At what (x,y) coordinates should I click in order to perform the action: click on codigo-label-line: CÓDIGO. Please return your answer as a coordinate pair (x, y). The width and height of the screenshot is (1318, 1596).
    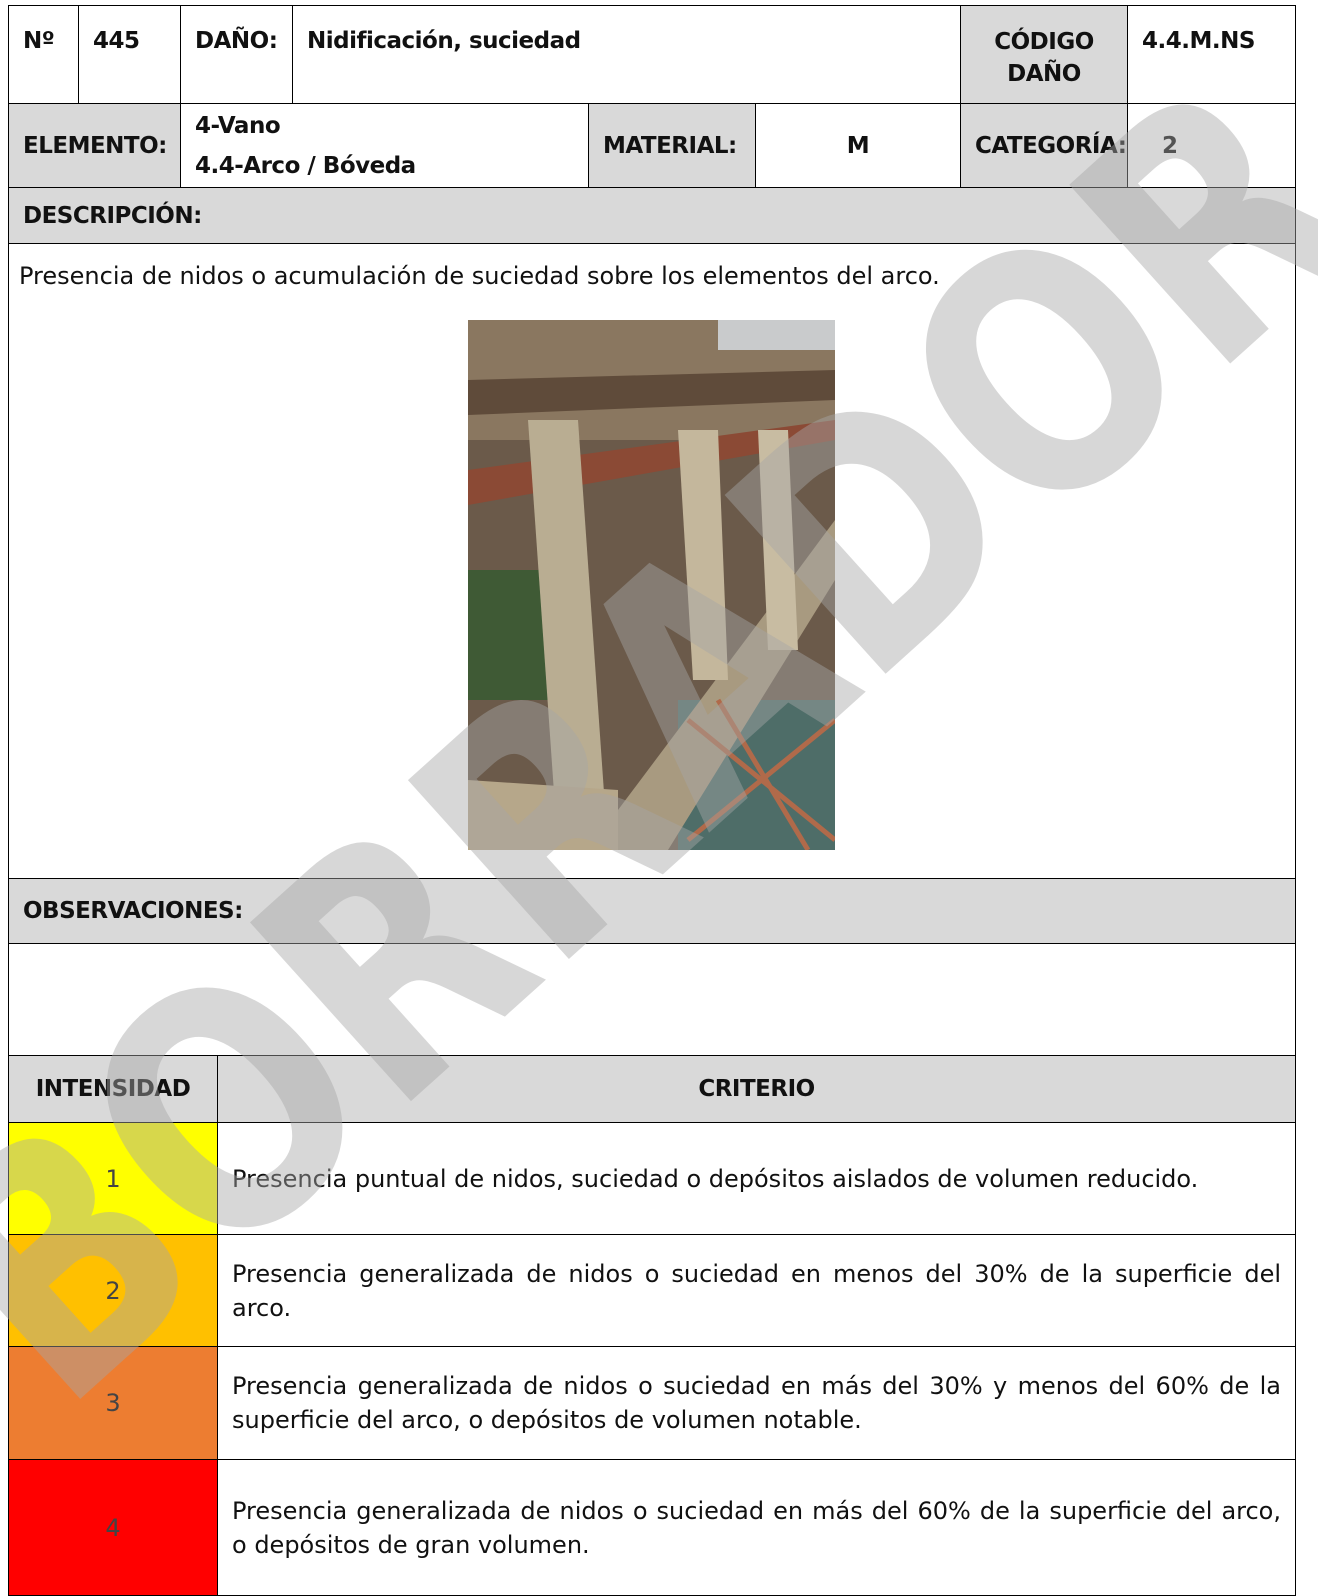
    Looking at the image, I should click on (1044, 42).